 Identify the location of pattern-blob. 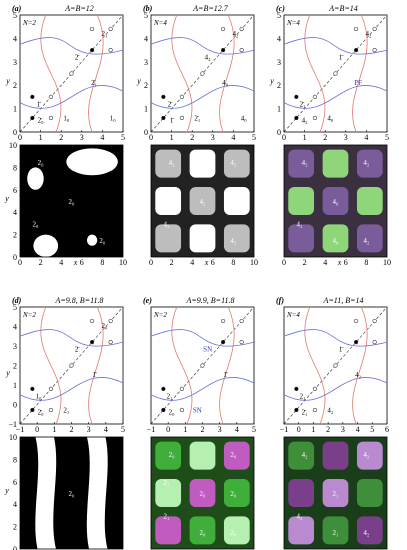
(92, 162).